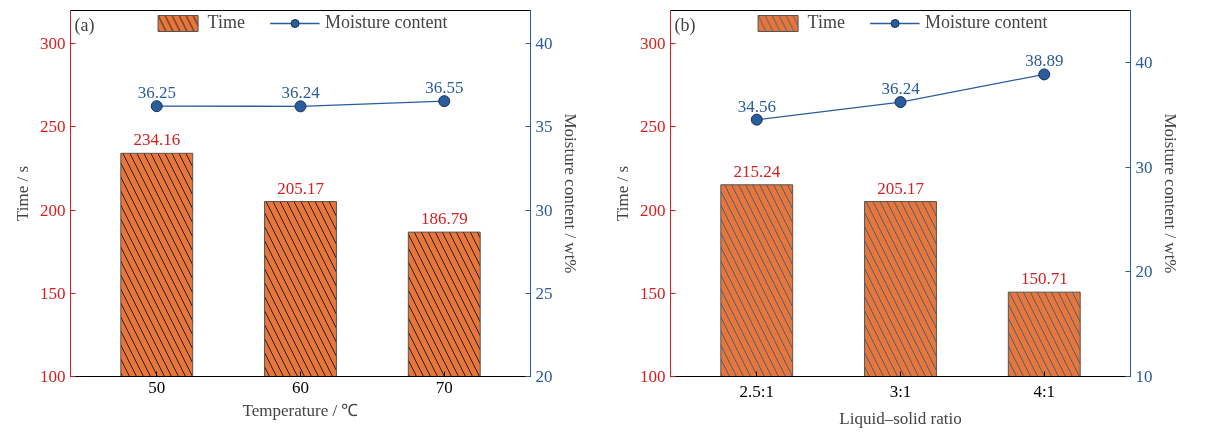  Describe the element at coordinates (544, 293) in the screenshot. I see `y2-tick-label: 25` at that location.